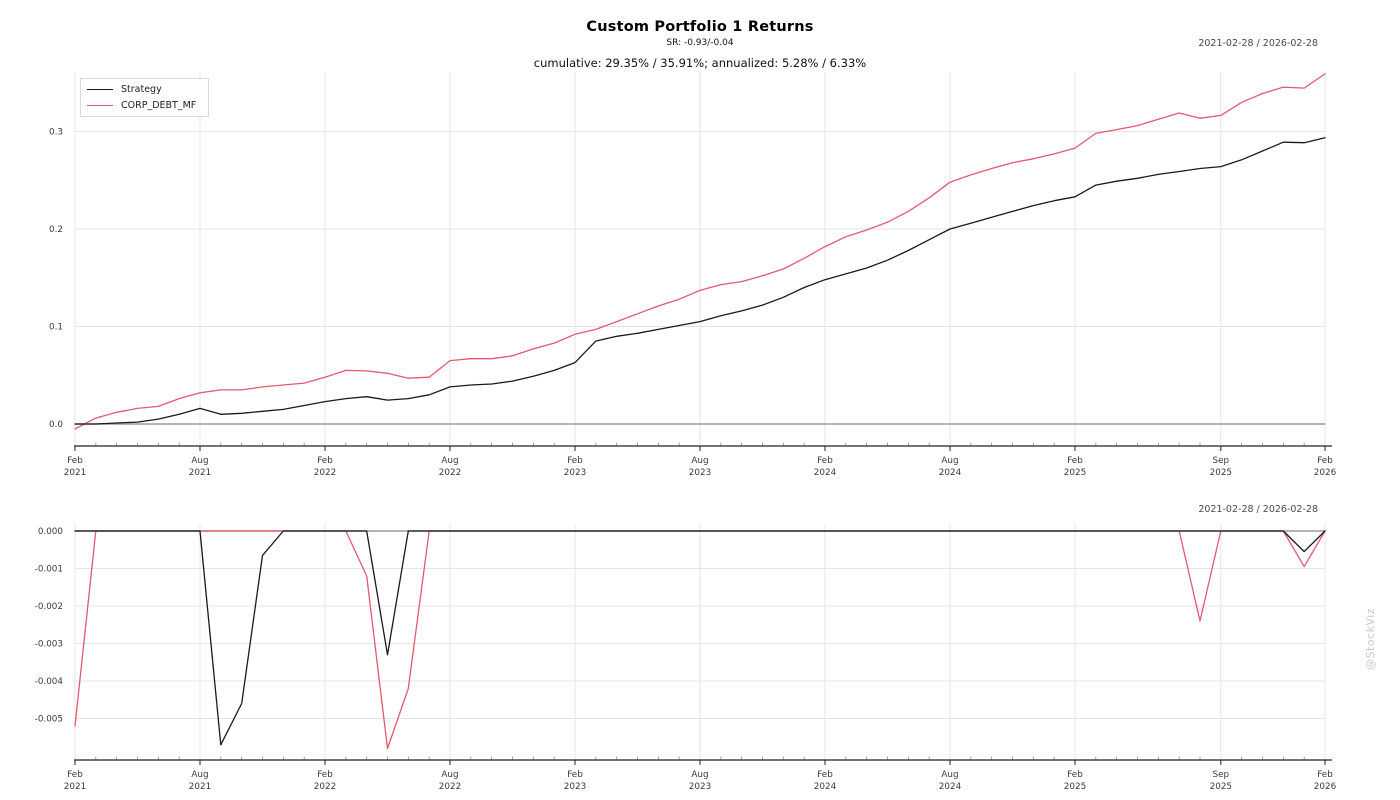 This screenshot has height=800, width=1400. Describe the element at coordinates (56, 328) in the screenshot. I see `svg-text: 0.1` at that location.